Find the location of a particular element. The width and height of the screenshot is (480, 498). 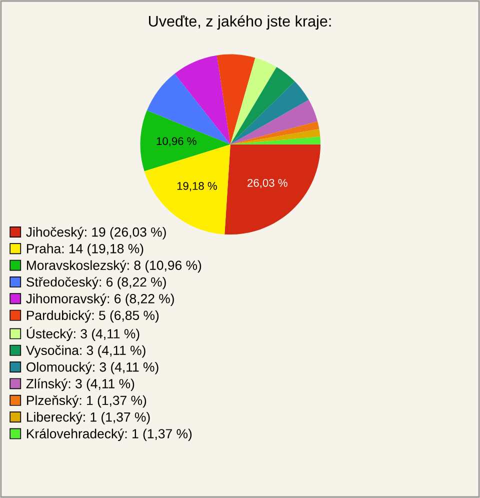

legend-label: Plzeňský: 1 (1,37 %) is located at coordinates (86, 401).